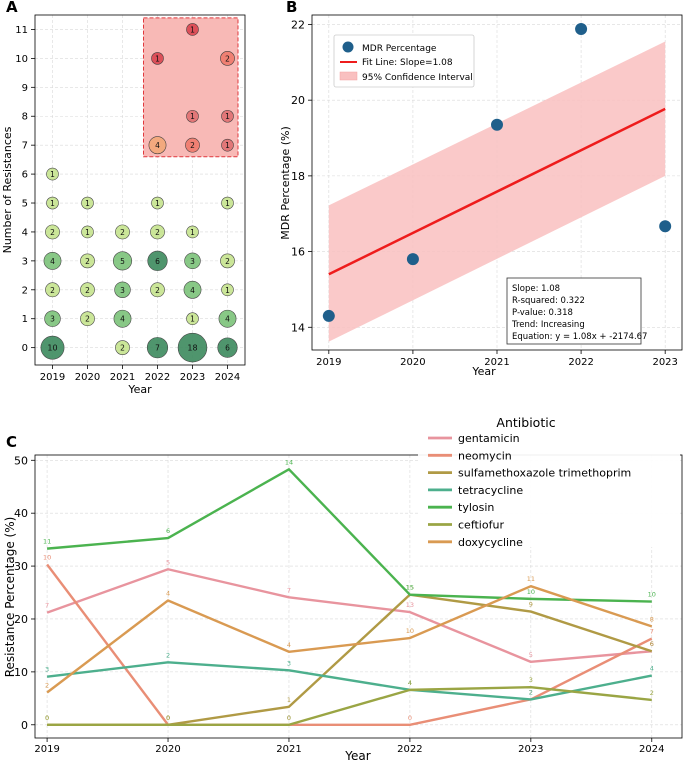 The height and width of the screenshot is (763, 685). I want to click on panel-a-ytick-label: 8, so click(25, 117).